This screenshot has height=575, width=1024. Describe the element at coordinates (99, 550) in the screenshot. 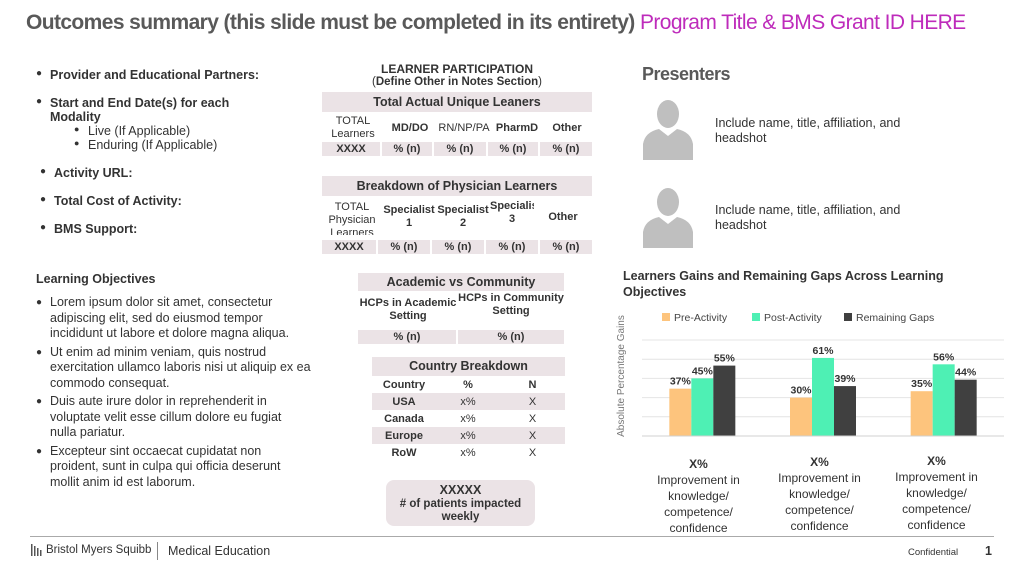

I see `logo-text: Bristol Myers Squibb` at that location.